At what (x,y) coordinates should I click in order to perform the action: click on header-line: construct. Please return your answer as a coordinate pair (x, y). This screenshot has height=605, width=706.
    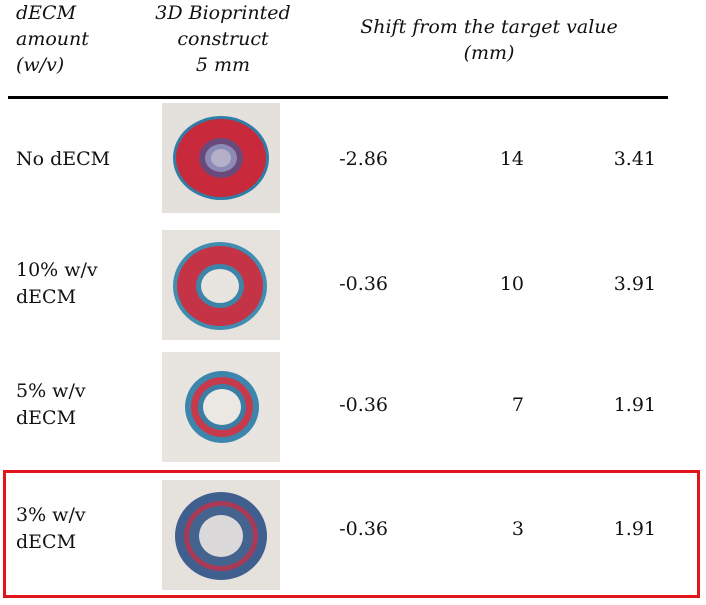
    Looking at the image, I should click on (223, 39).